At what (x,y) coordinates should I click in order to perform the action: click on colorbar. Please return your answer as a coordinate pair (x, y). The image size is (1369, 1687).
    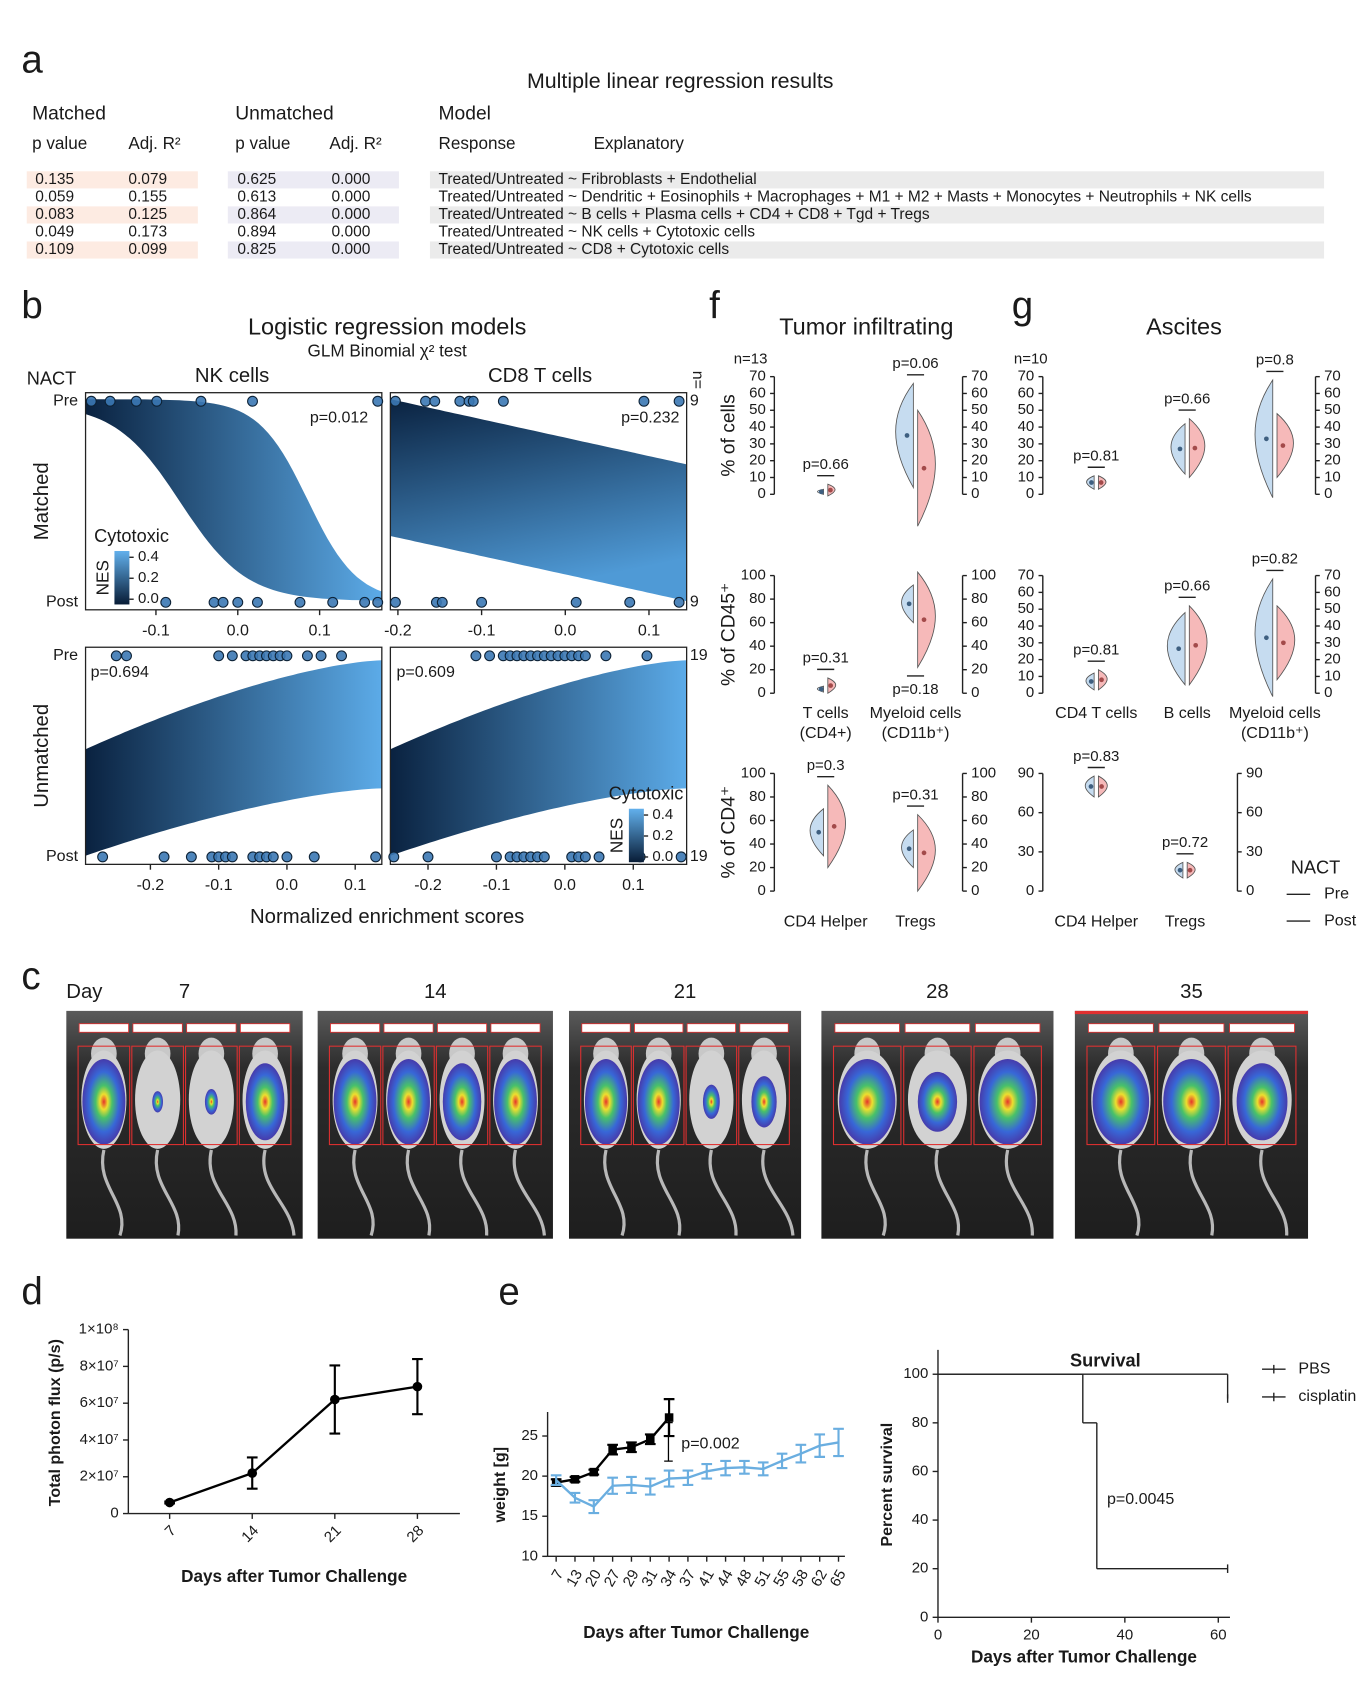
    Looking at the image, I should click on (122, 577).